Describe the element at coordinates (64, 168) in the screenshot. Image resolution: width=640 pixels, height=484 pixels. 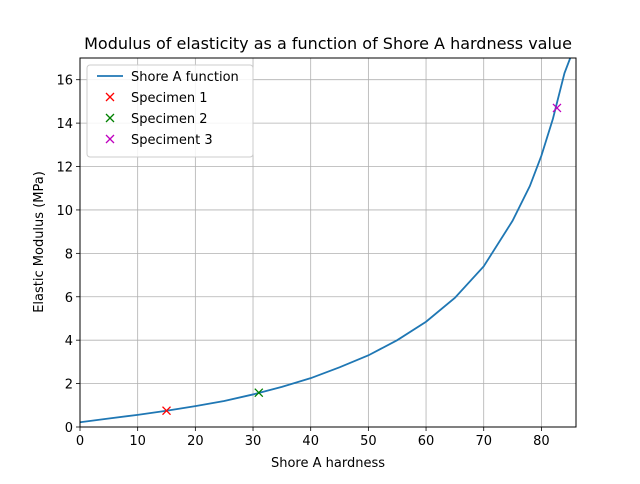
I see `y-tick-label: 12` at that location.